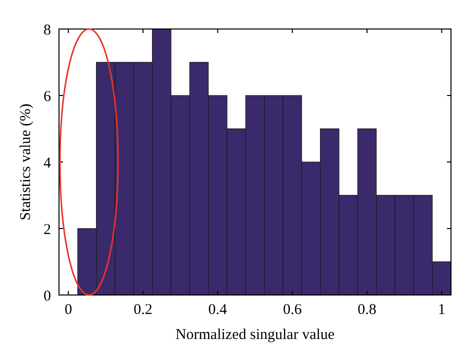 The height and width of the screenshot is (363, 474). What do you see at coordinates (68, 310) in the screenshot?
I see `x-tick-label: 0` at bounding box center [68, 310].